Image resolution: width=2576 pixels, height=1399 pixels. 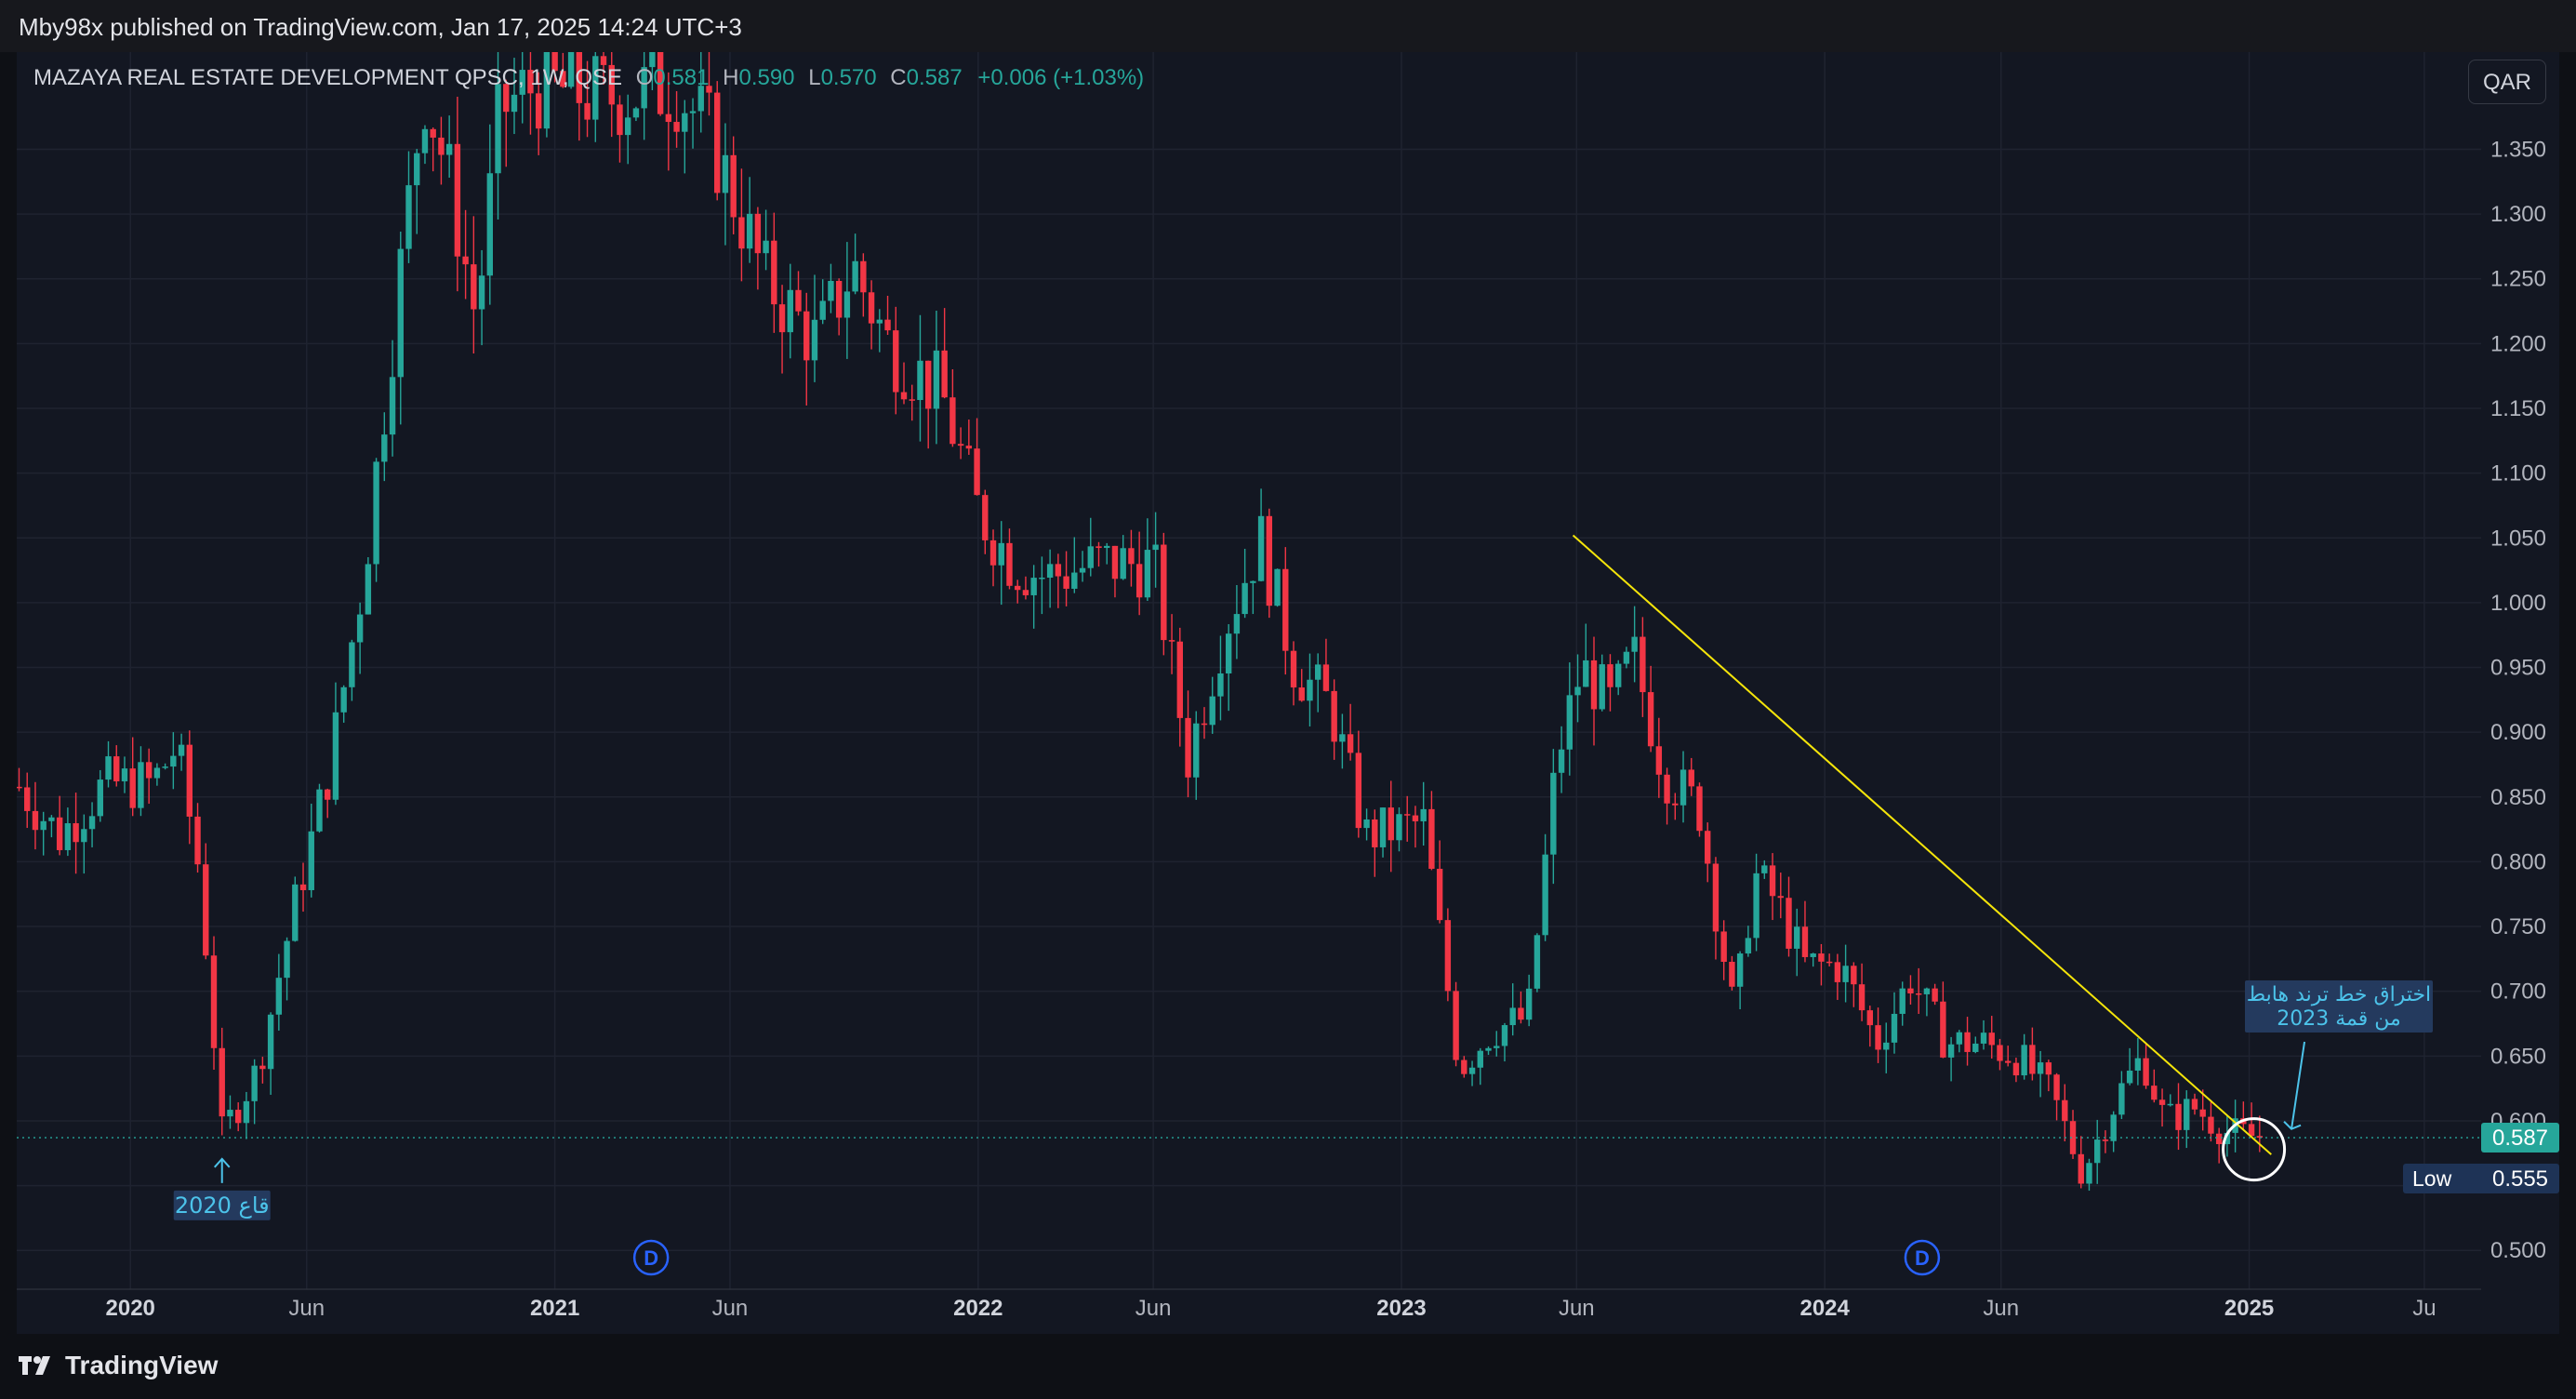 What do you see at coordinates (554, 1308) in the screenshot?
I see `time-axis-label: 2021` at bounding box center [554, 1308].